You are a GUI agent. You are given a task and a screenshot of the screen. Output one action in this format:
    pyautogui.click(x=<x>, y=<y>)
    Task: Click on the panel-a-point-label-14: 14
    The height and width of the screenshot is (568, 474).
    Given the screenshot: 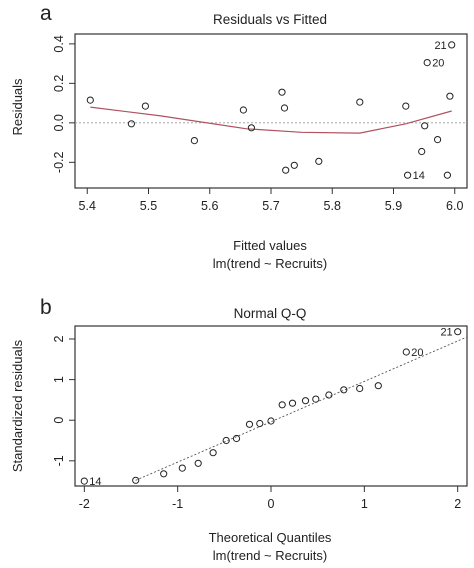 What is the action you would take?
    pyautogui.click(x=419, y=176)
    